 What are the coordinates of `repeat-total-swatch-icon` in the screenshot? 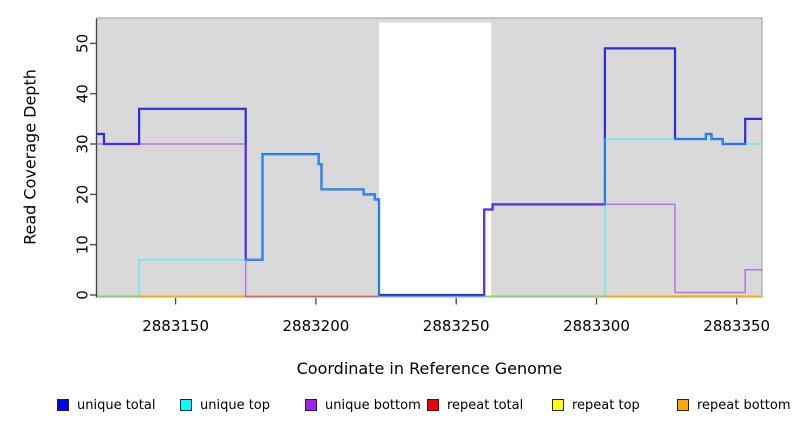 It's located at (433, 405).